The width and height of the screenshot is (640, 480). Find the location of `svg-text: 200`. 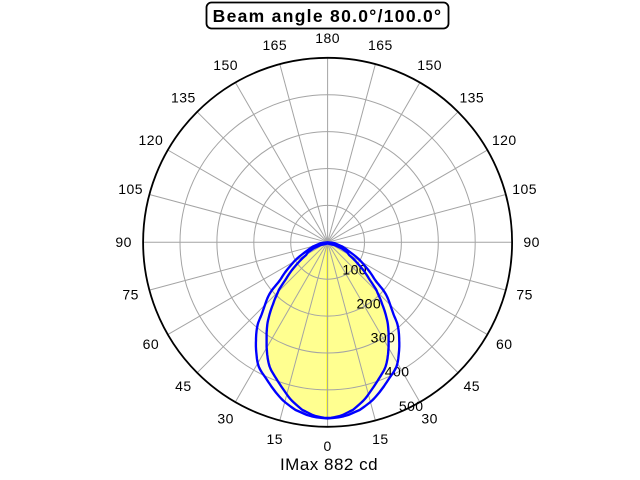

svg-text: 200 is located at coordinates (368, 304).